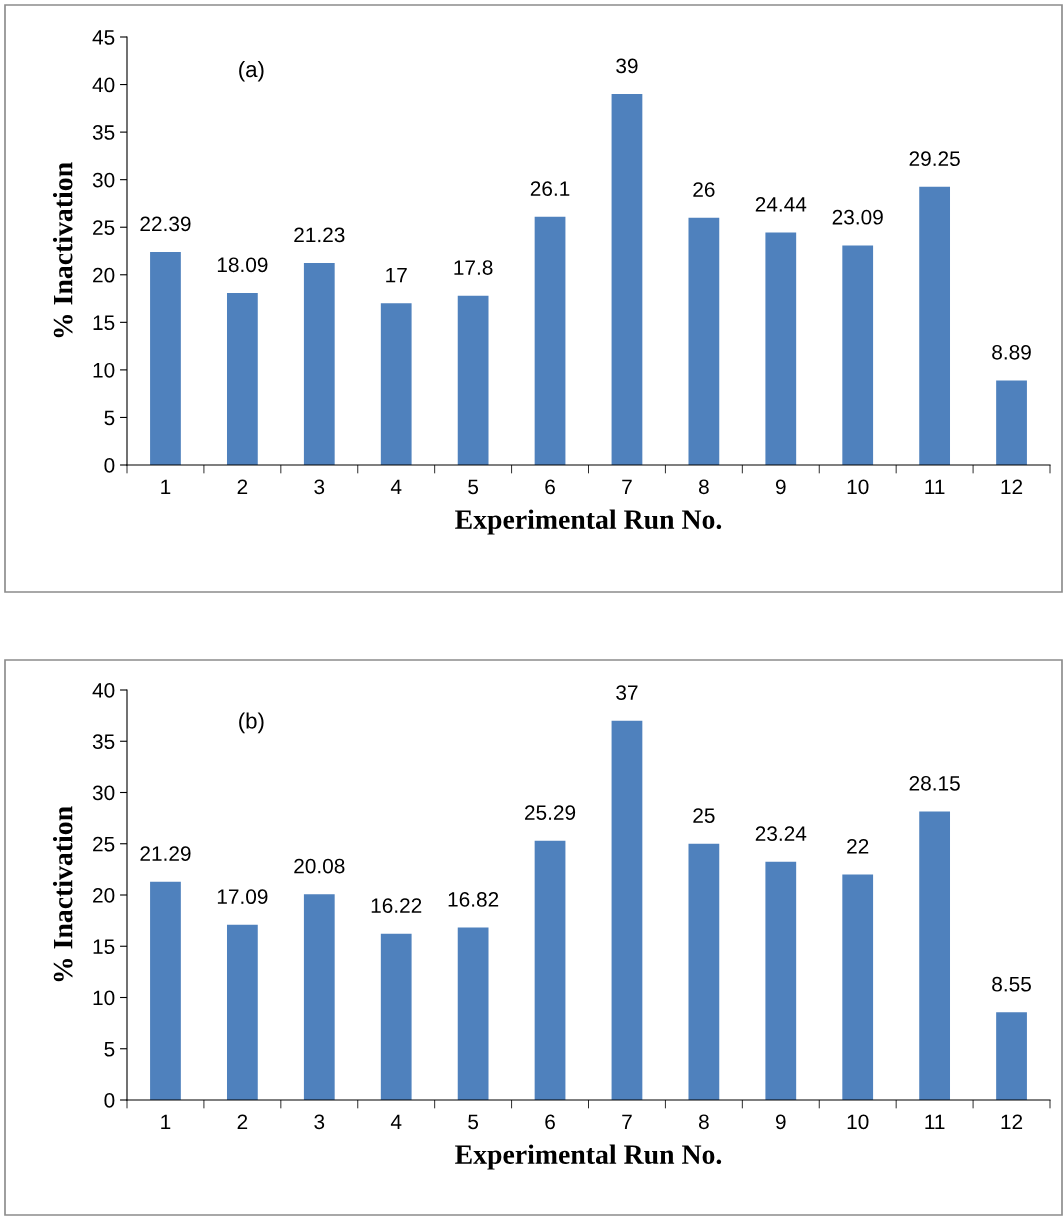 This screenshot has height=1216, width=1063. What do you see at coordinates (396, 905) in the screenshot?
I see `data-label: 16.22` at bounding box center [396, 905].